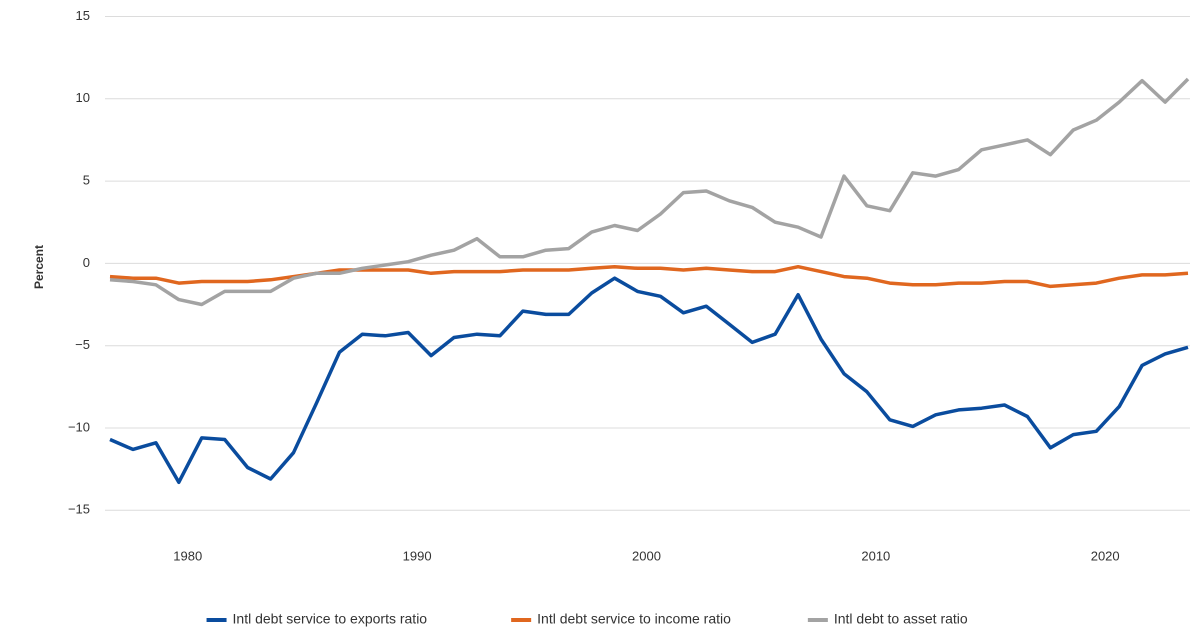 The width and height of the screenshot is (1190, 642). What do you see at coordinates (646, 555) in the screenshot?
I see `x-tick-label: 2000` at bounding box center [646, 555].